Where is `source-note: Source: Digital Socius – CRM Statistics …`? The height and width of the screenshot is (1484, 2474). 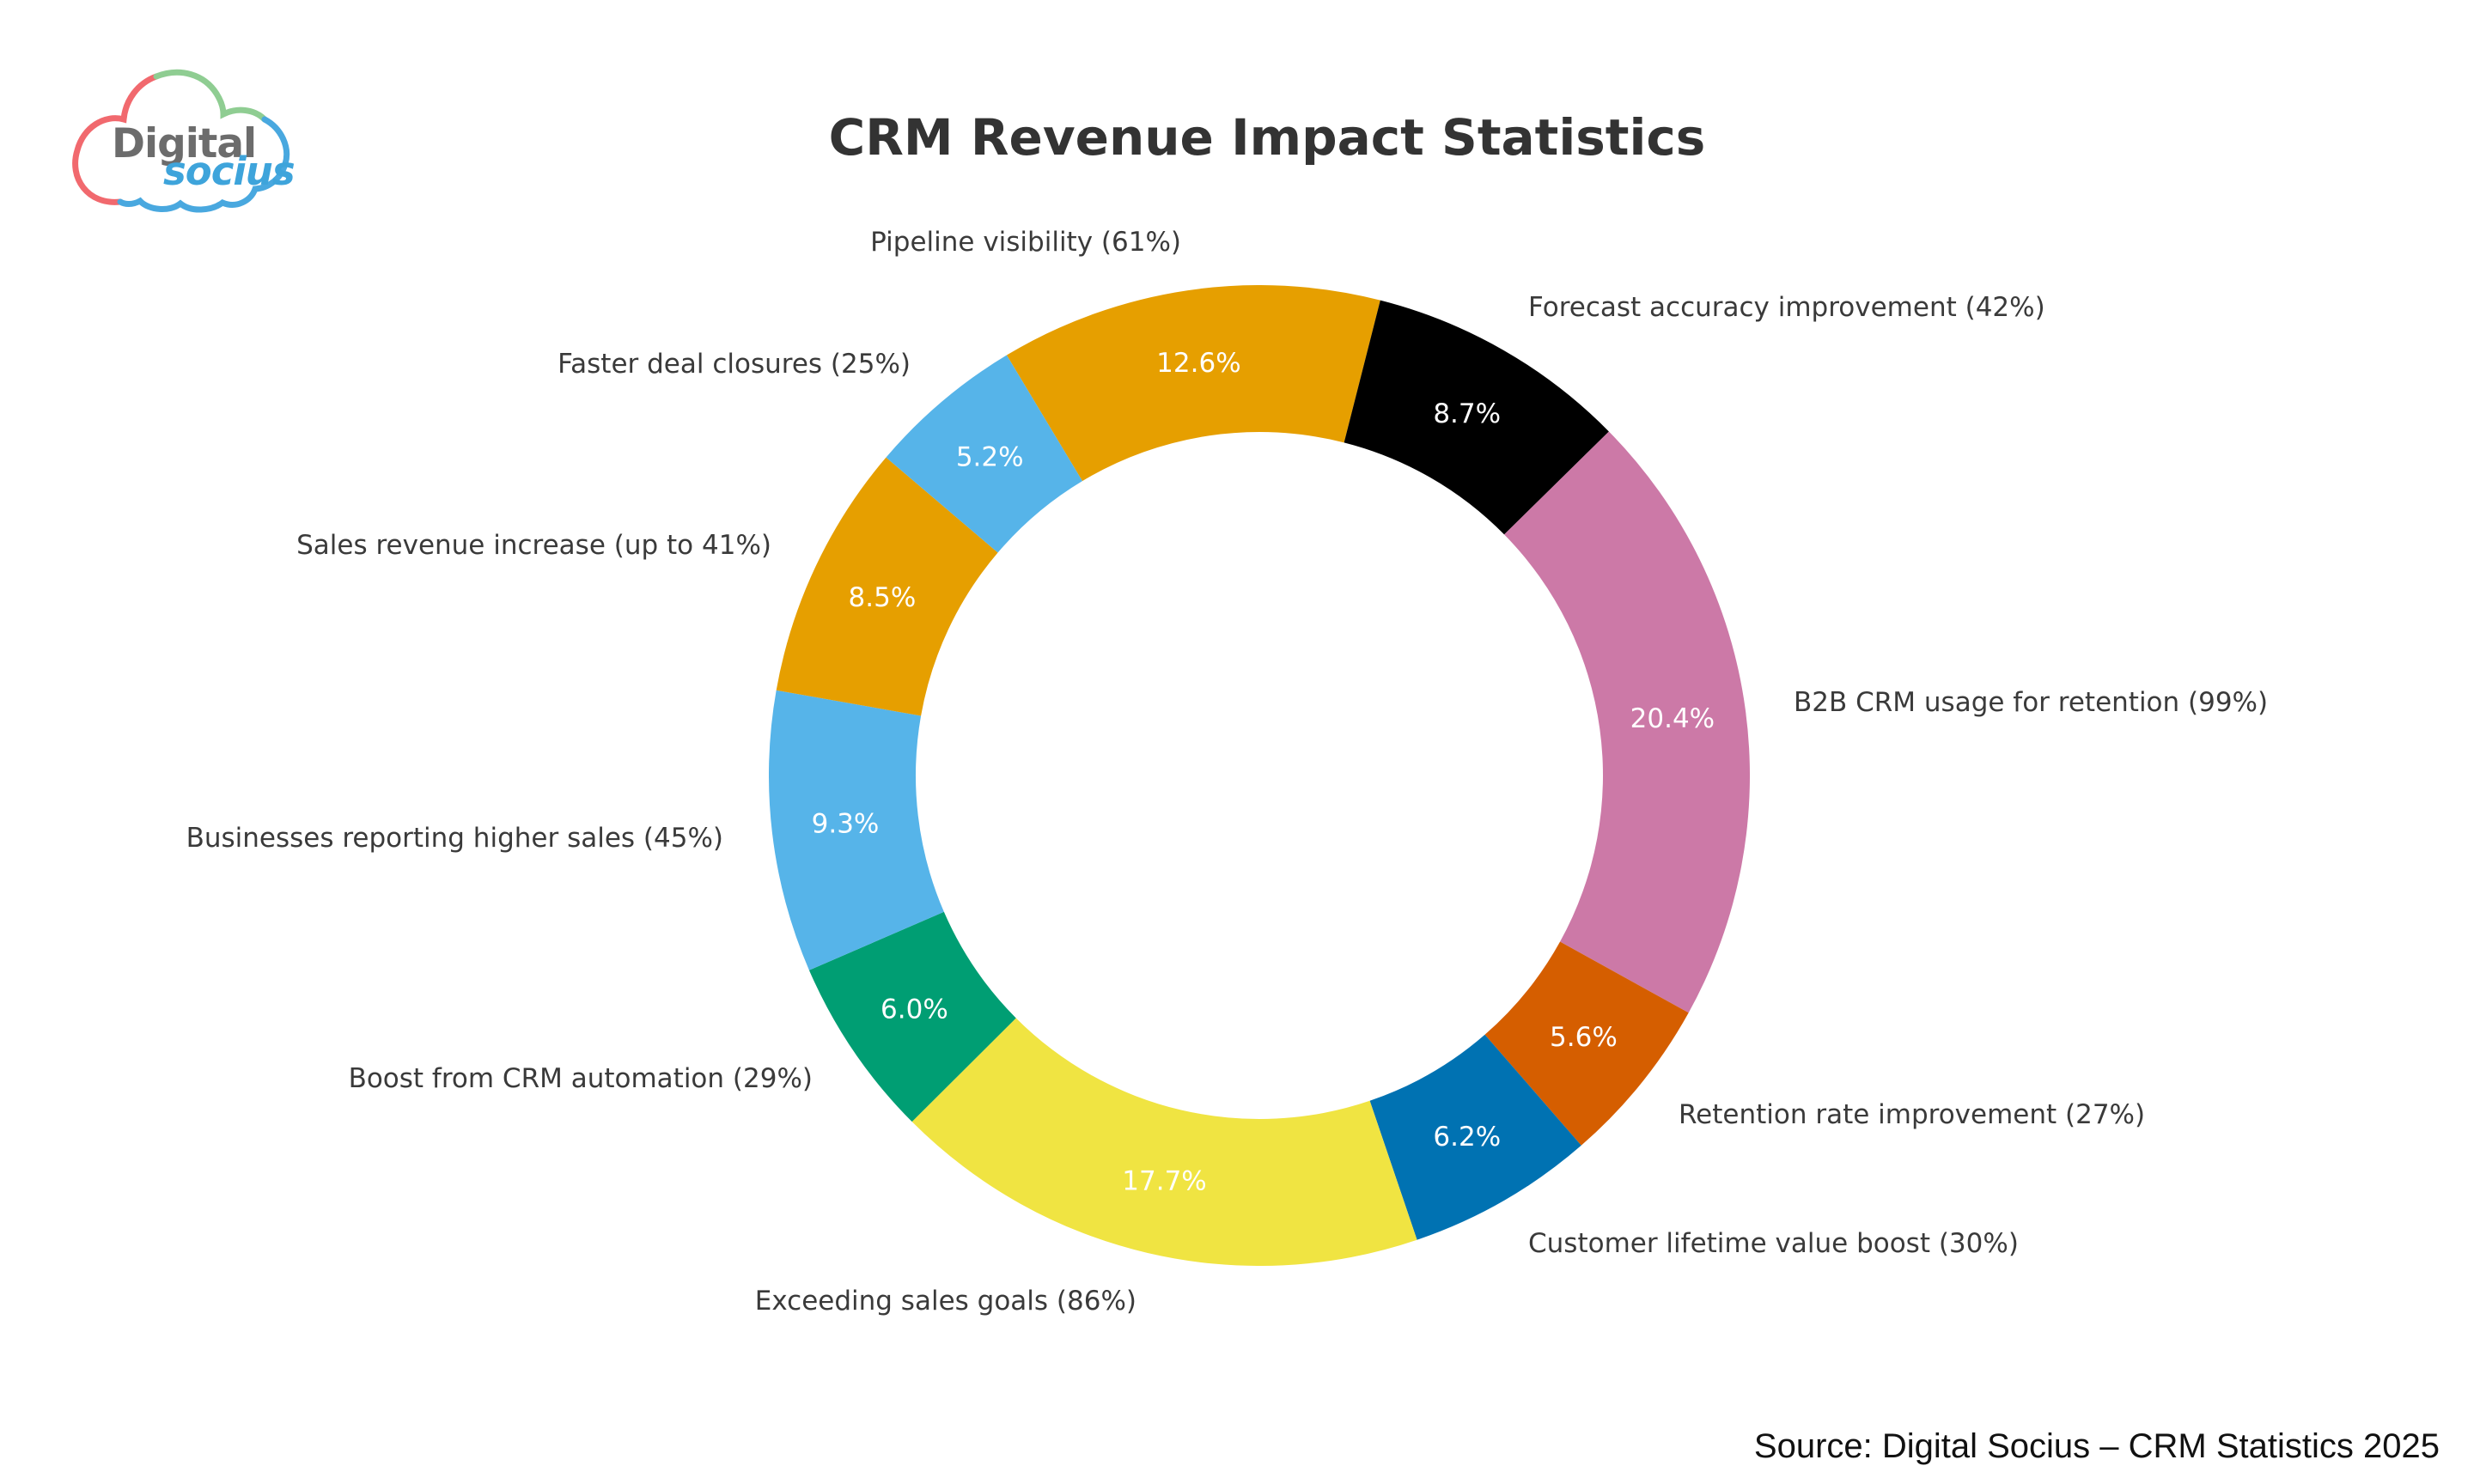 source-note: Source: Digital Socius – CRM Statistics … is located at coordinates (2096, 1446).